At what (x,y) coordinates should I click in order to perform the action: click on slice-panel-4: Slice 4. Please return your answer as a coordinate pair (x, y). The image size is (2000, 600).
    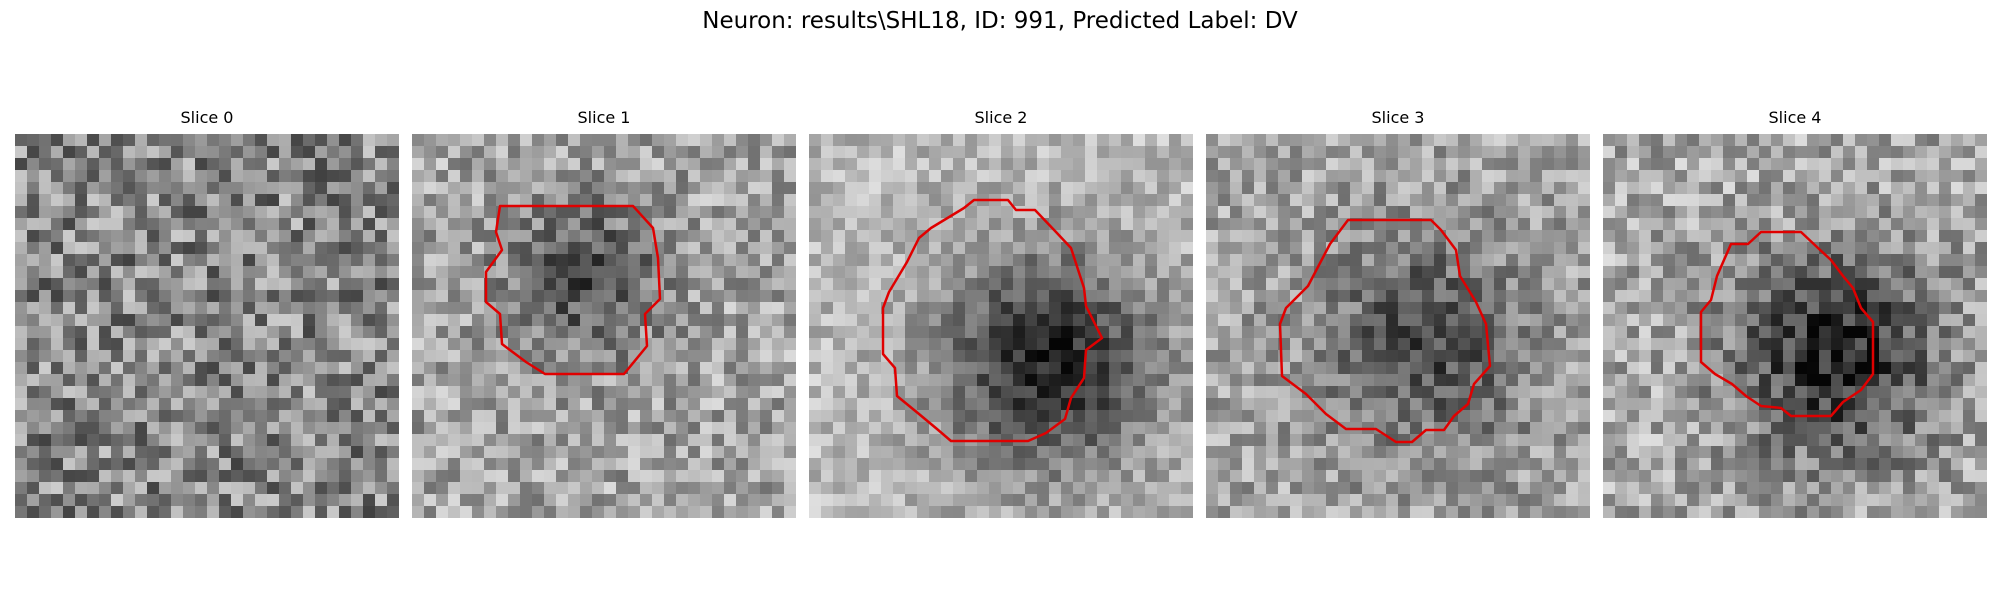
    Looking at the image, I should click on (1795, 314).